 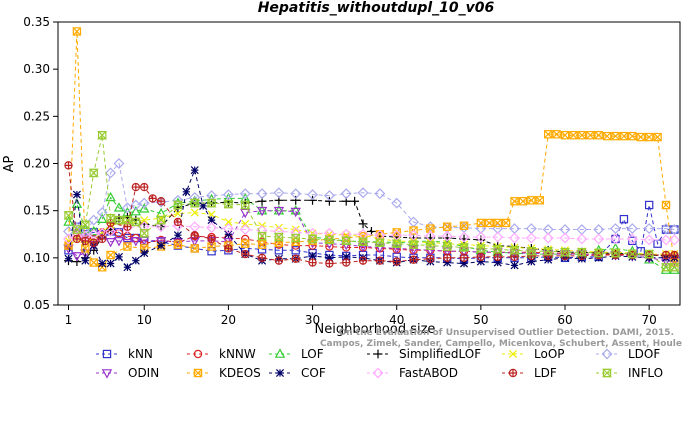 What do you see at coordinates (140, 354) in the screenshot?
I see `legend-label: kNN` at bounding box center [140, 354].